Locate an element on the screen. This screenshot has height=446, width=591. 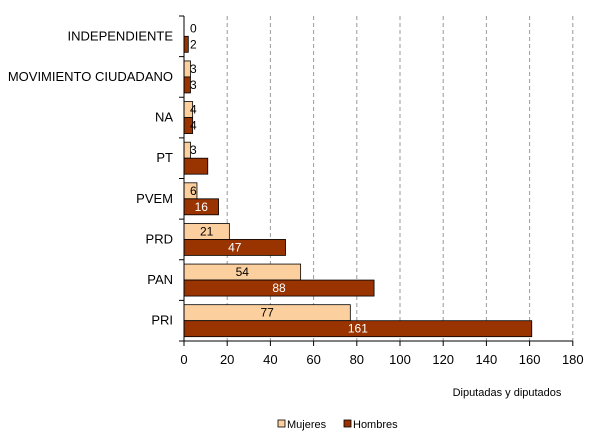
value-label-hombres-pt: 11 is located at coordinates (216, 166).